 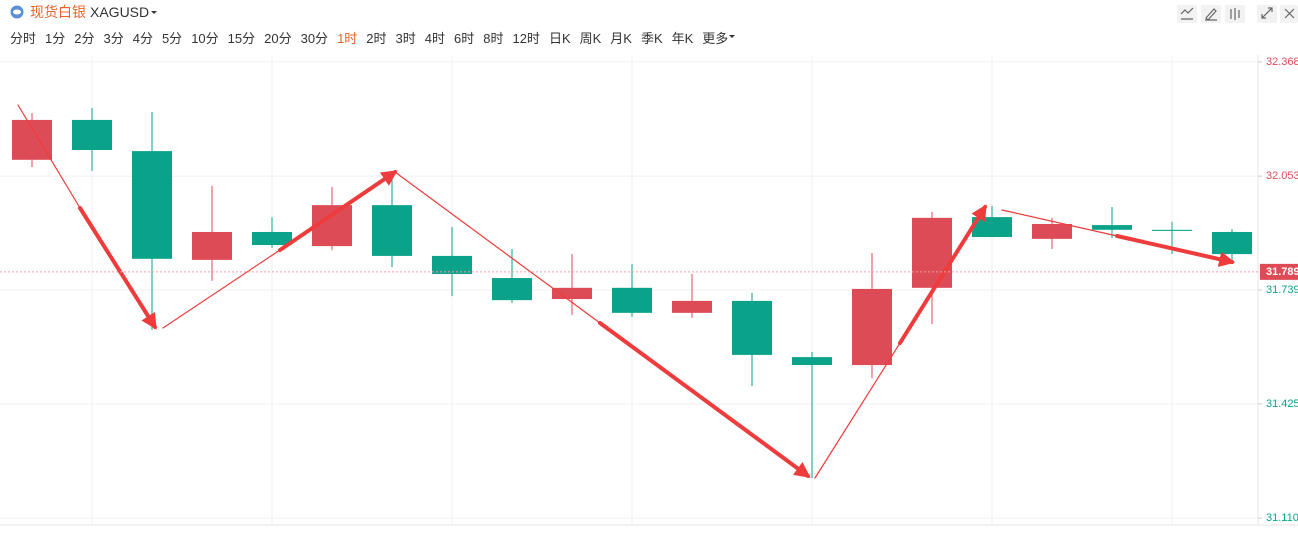 What do you see at coordinates (84, 38) in the screenshot?
I see `period-button: 2分` at bounding box center [84, 38].